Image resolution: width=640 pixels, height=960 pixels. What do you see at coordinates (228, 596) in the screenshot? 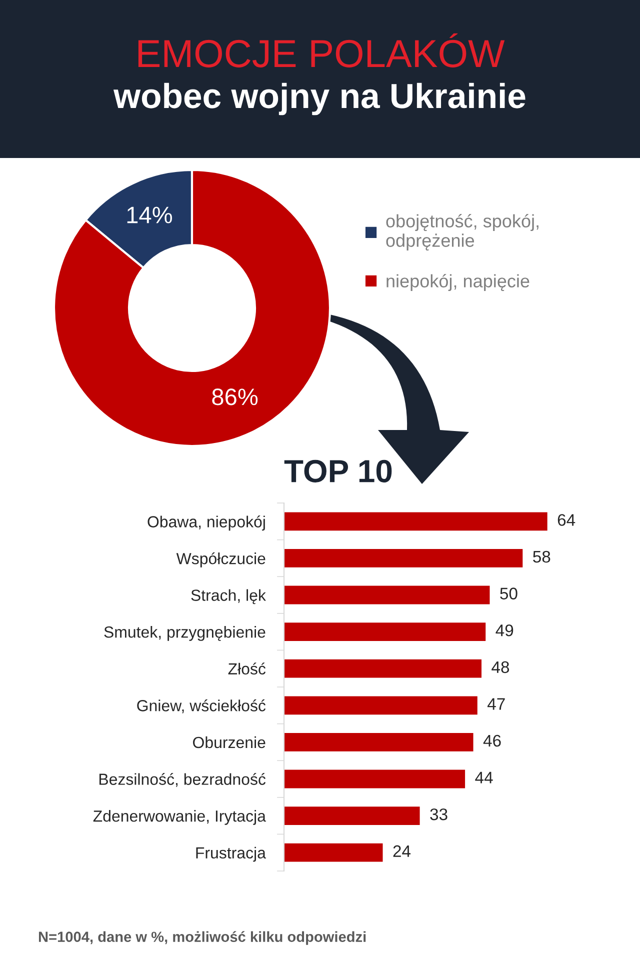
I see `y-tick-label: Strach, lęk` at bounding box center [228, 596].